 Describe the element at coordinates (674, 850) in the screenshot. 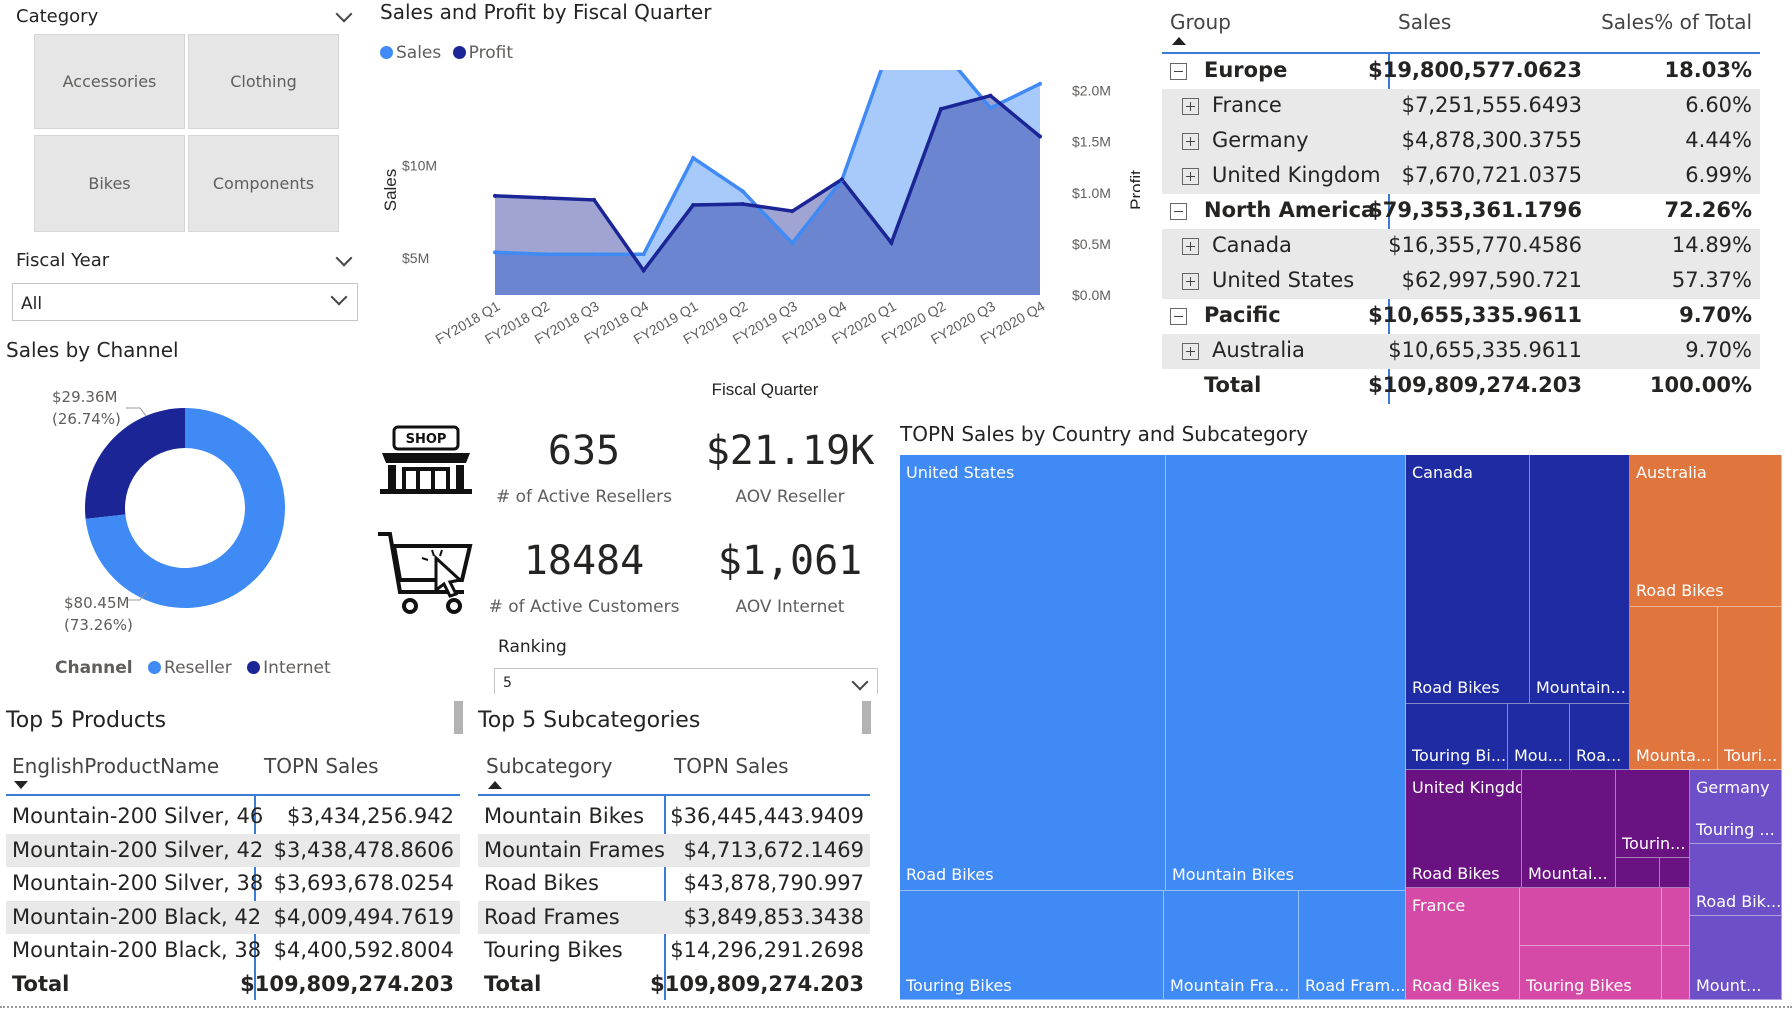

I see `table-row: Mountain Frames $4,713,672.1469` at that location.